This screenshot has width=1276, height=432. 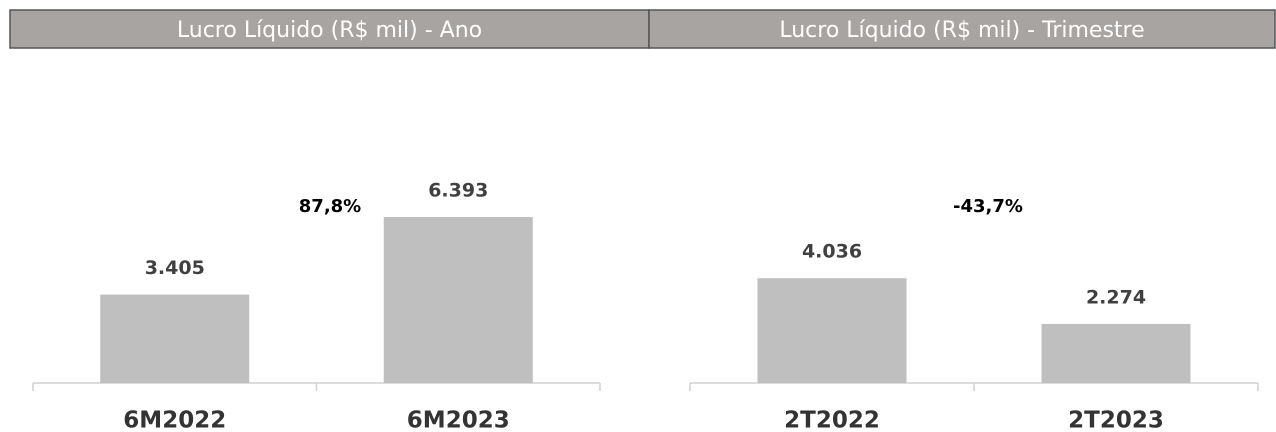 I want to click on value-label: 2.274, so click(x=1116, y=297).